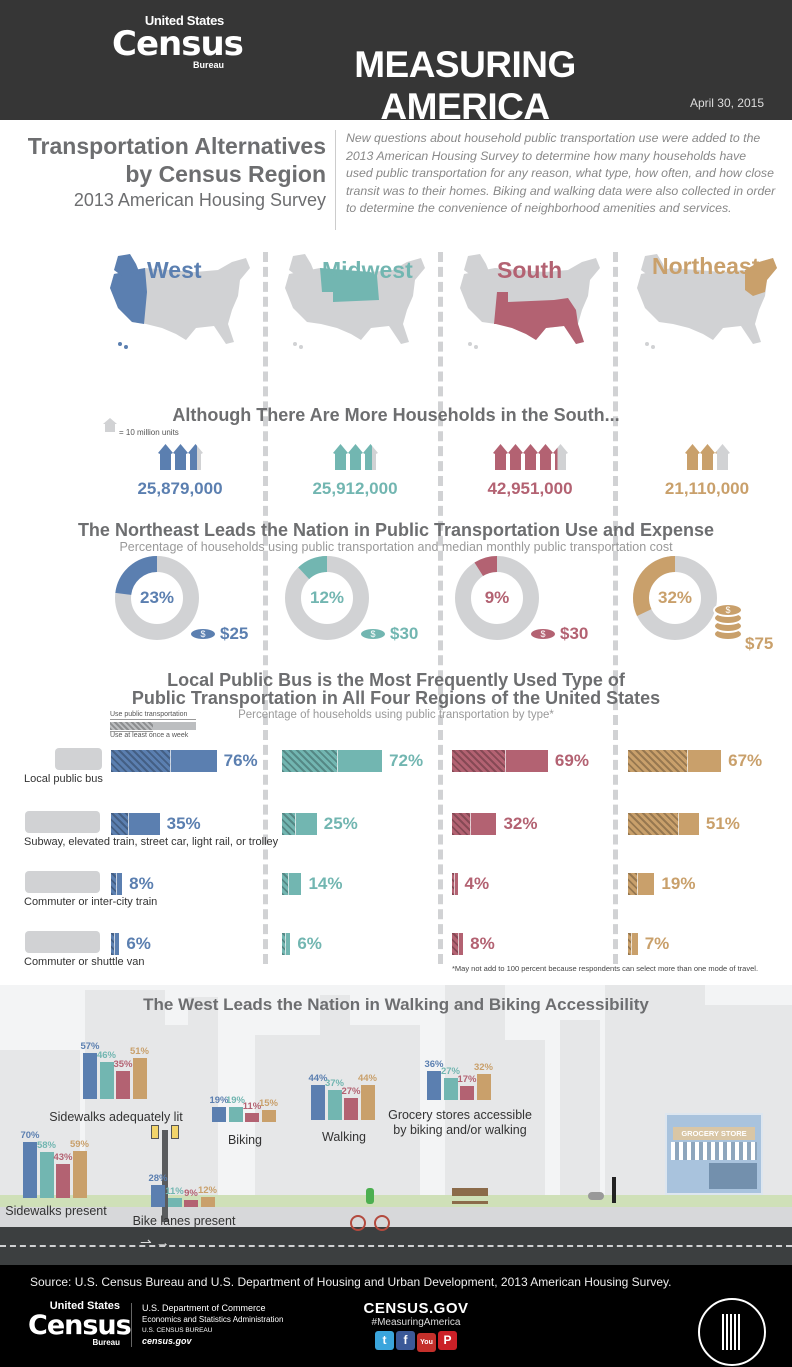 This screenshot has width=792, height=1367. I want to click on pinterest-icon: P, so click(447, 1340).